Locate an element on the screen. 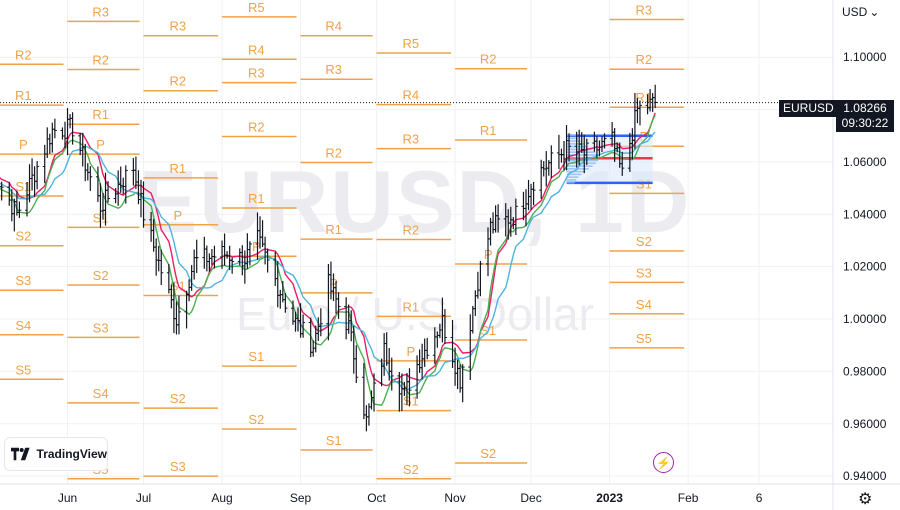 The height and width of the screenshot is (510, 900). price-tick-label: 0.94000 is located at coordinates (865, 476).